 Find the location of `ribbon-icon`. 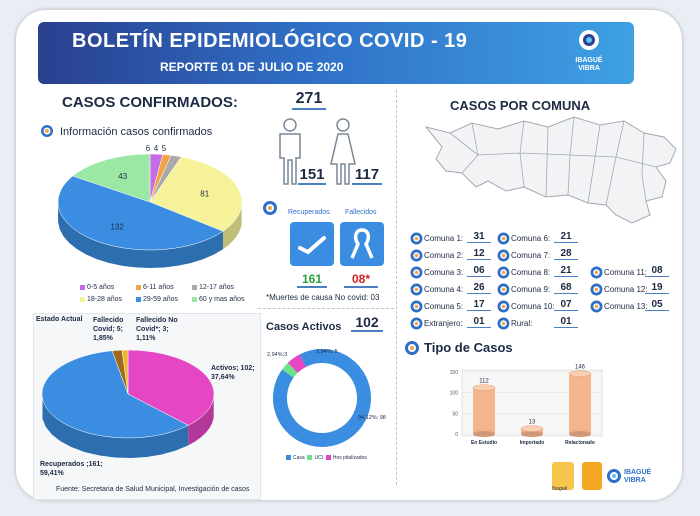

ribbon-icon is located at coordinates (362, 244).